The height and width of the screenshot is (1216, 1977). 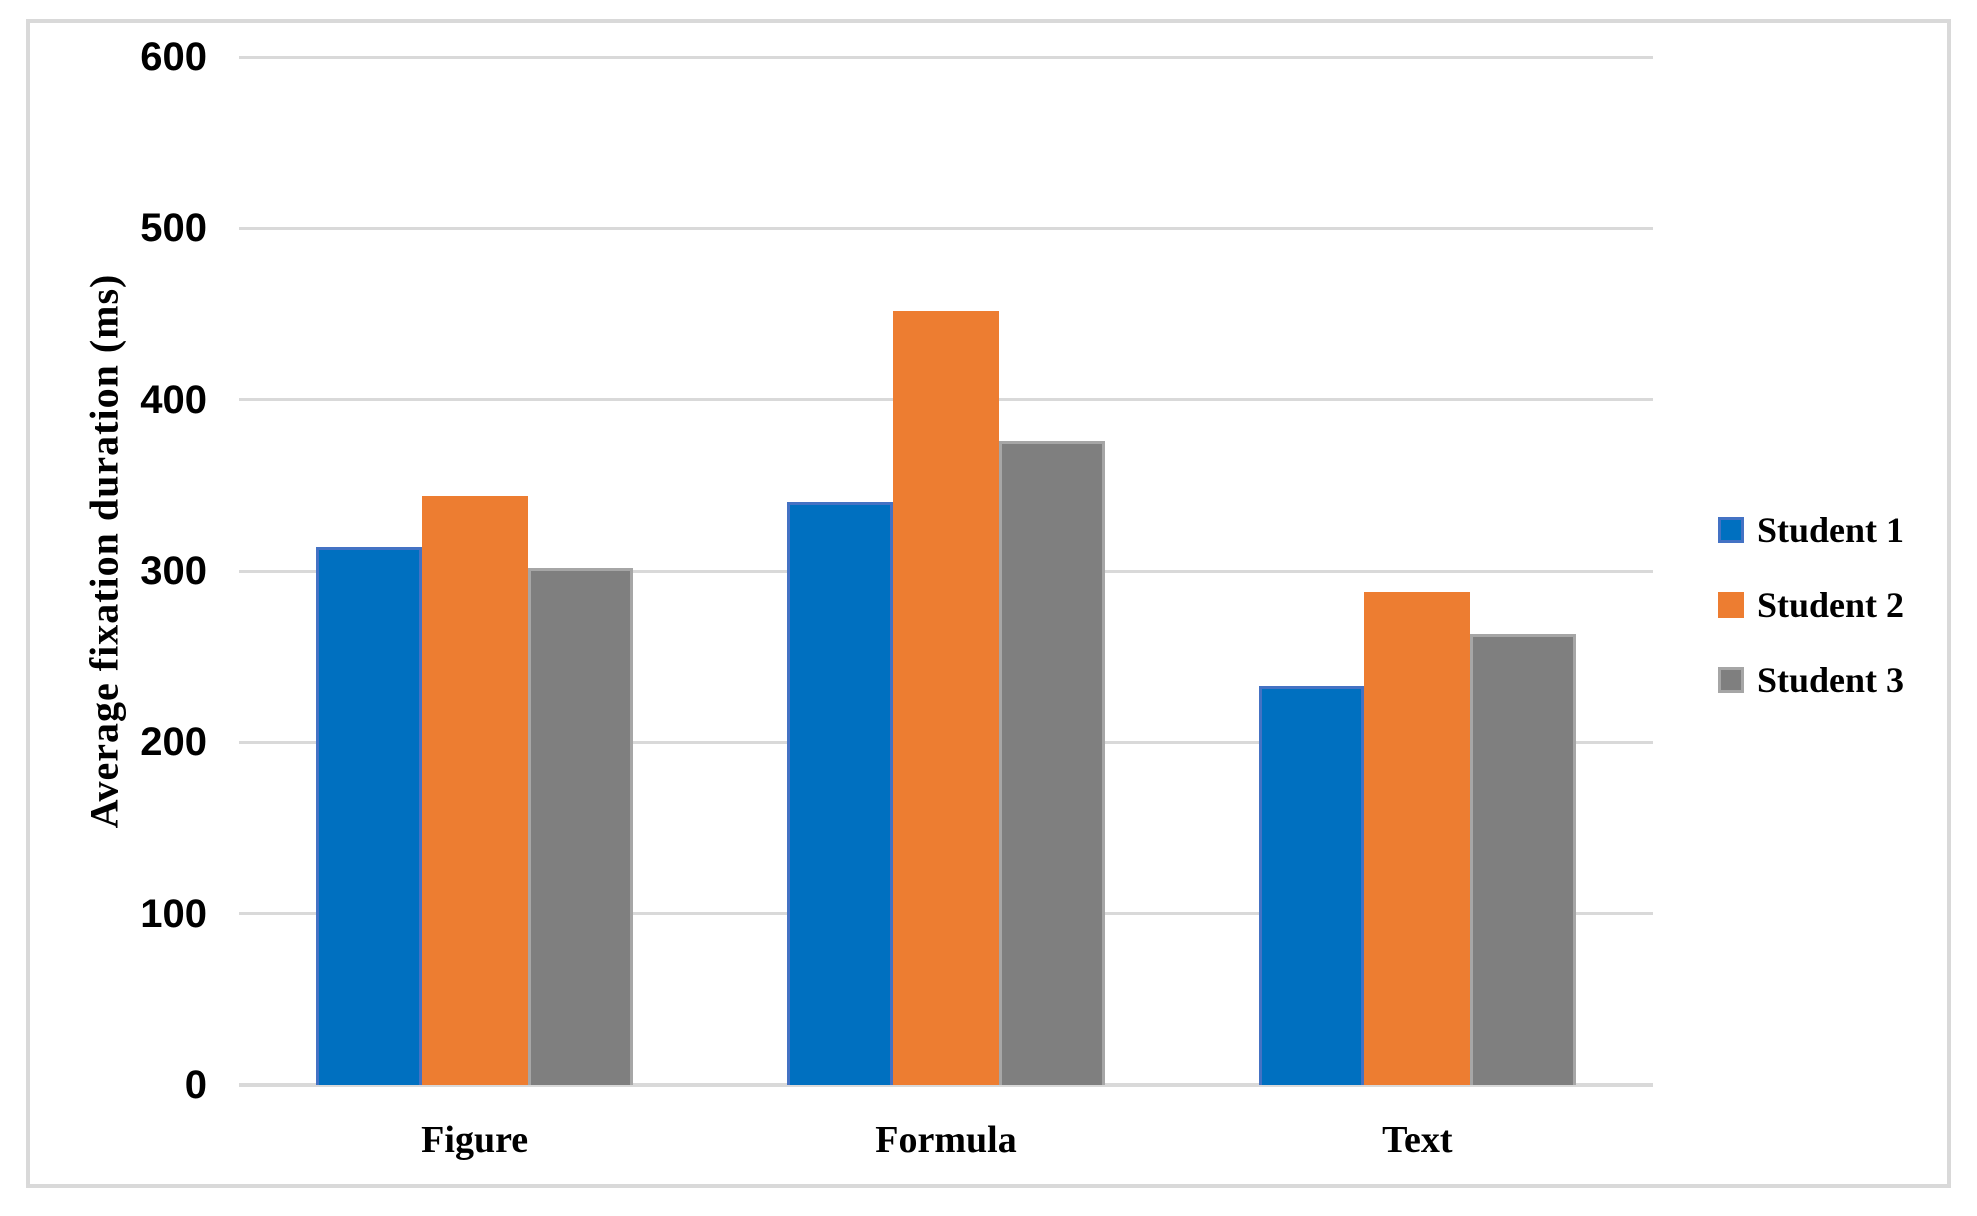 What do you see at coordinates (475, 1140) in the screenshot?
I see `x-axis-label-figure: Figure` at bounding box center [475, 1140].